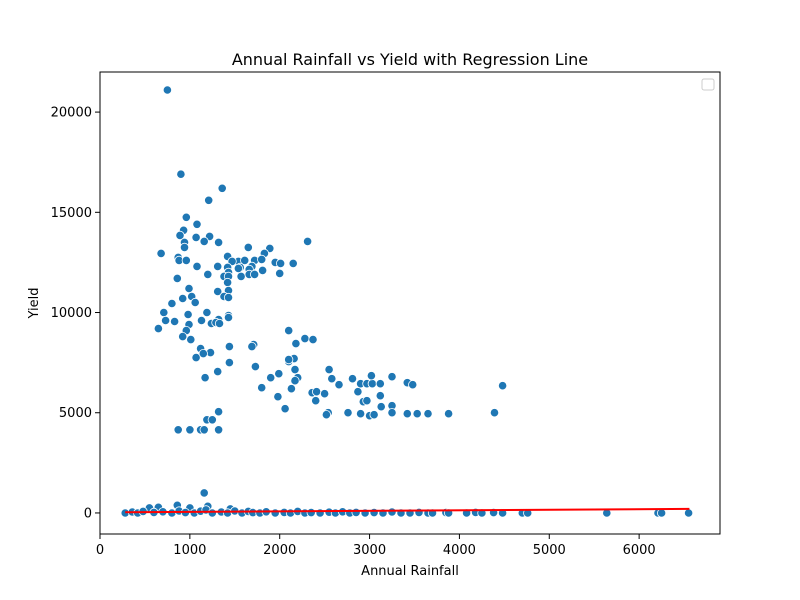 This screenshot has height=600, width=800. Describe the element at coordinates (279, 550) in the screenshot. I see `x-tick-label: 2000` at that location.